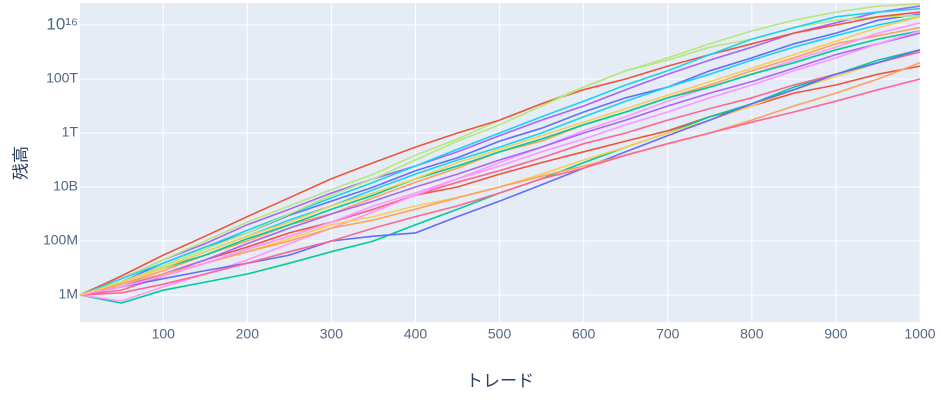 This screenshot has width=941, height=402. What do you see at coordinates (919, 334) in the screenshot?
I see `x-tick-label: 1000` at bounding box center [919, 334].